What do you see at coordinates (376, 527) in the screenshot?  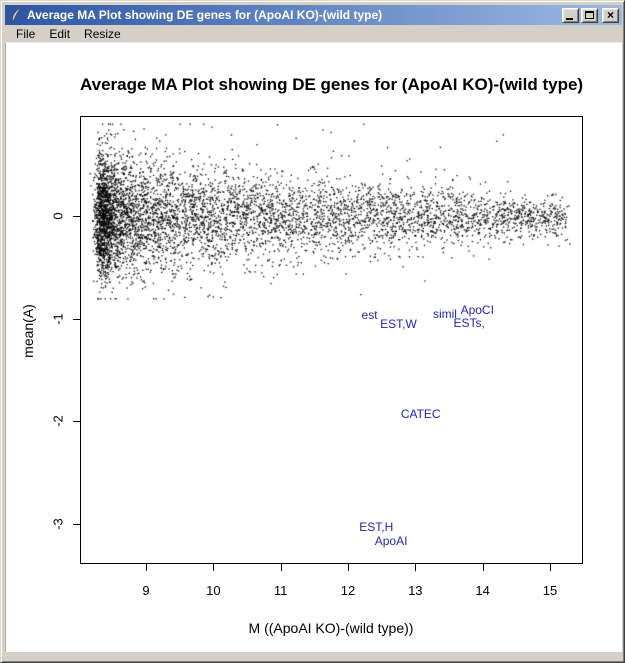 I see `de-gene-label: EST,H` at bounding box center [376, 527].